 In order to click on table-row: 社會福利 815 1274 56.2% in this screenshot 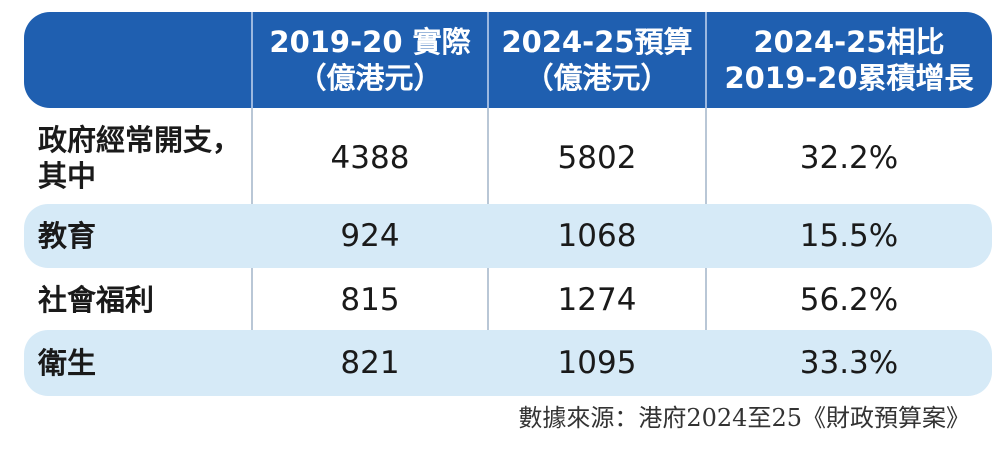, I will do `click(508, 300)`.